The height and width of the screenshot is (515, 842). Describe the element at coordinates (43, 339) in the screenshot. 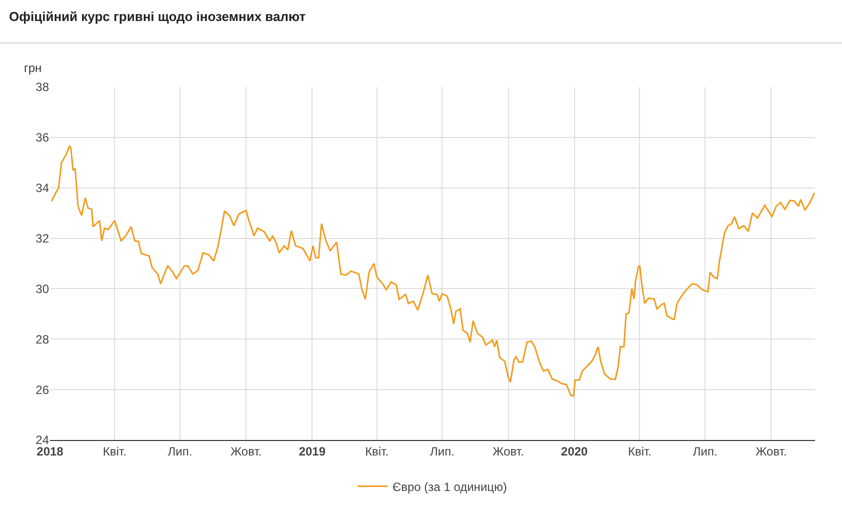

I see `y-tick-label: 28` at that location.